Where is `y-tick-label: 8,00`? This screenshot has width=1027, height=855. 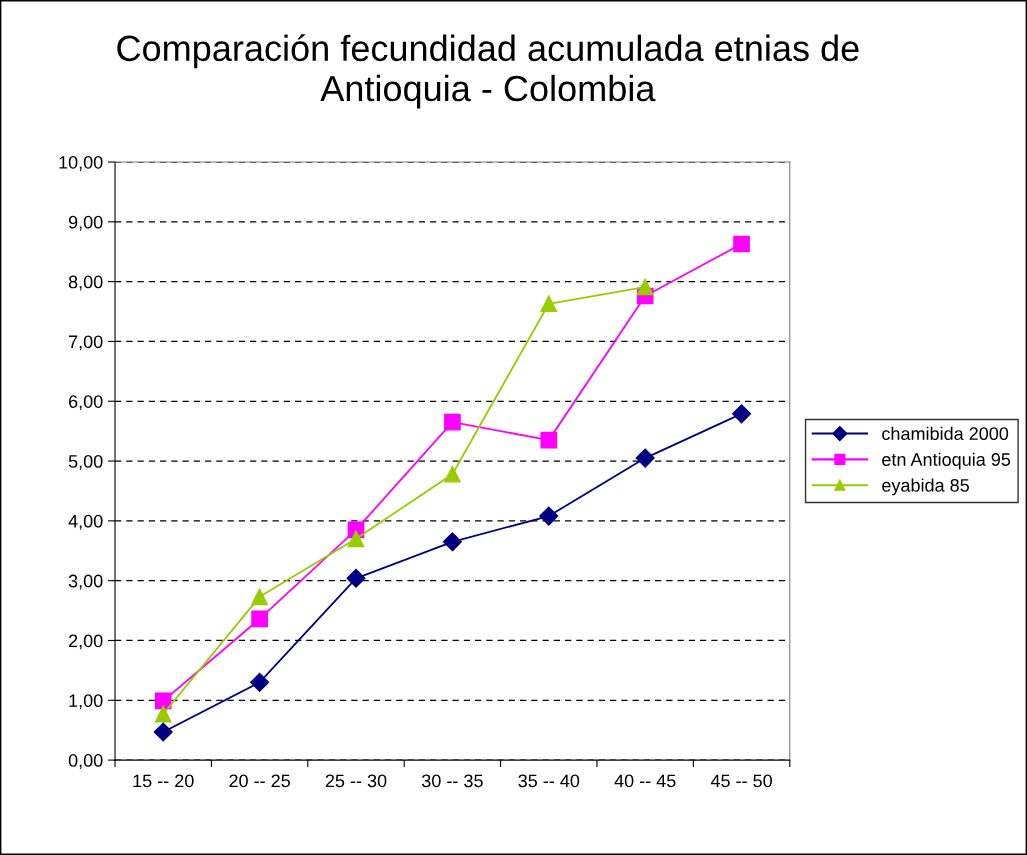 y-tick-label: 8,00 is located at coordinates (85, 283).